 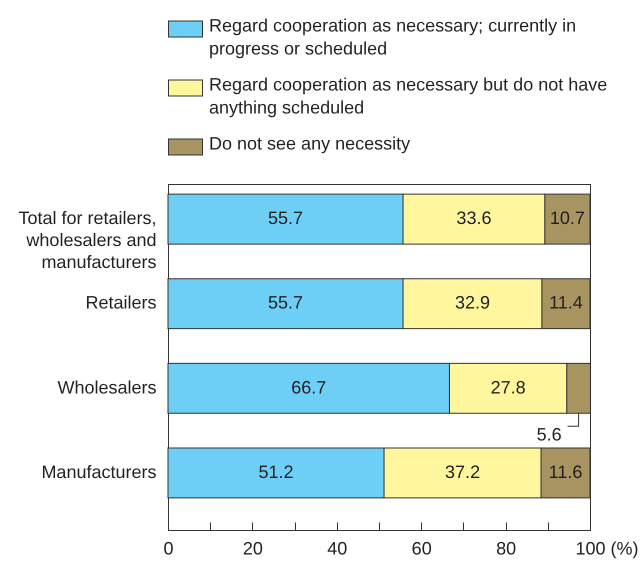 What do you see at coordinates (472, 302) in the screenshot?
I see `data-label: 32.9` at bounding box center [472, 302].